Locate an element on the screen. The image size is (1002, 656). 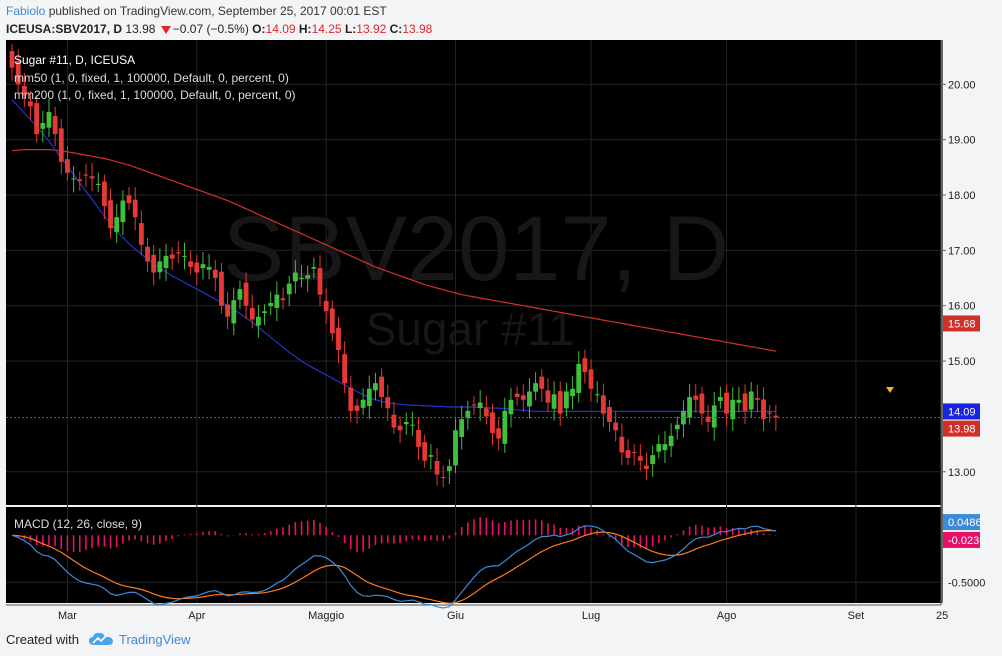
tradingview-cloud-icon is located at coordinates (100, 638).